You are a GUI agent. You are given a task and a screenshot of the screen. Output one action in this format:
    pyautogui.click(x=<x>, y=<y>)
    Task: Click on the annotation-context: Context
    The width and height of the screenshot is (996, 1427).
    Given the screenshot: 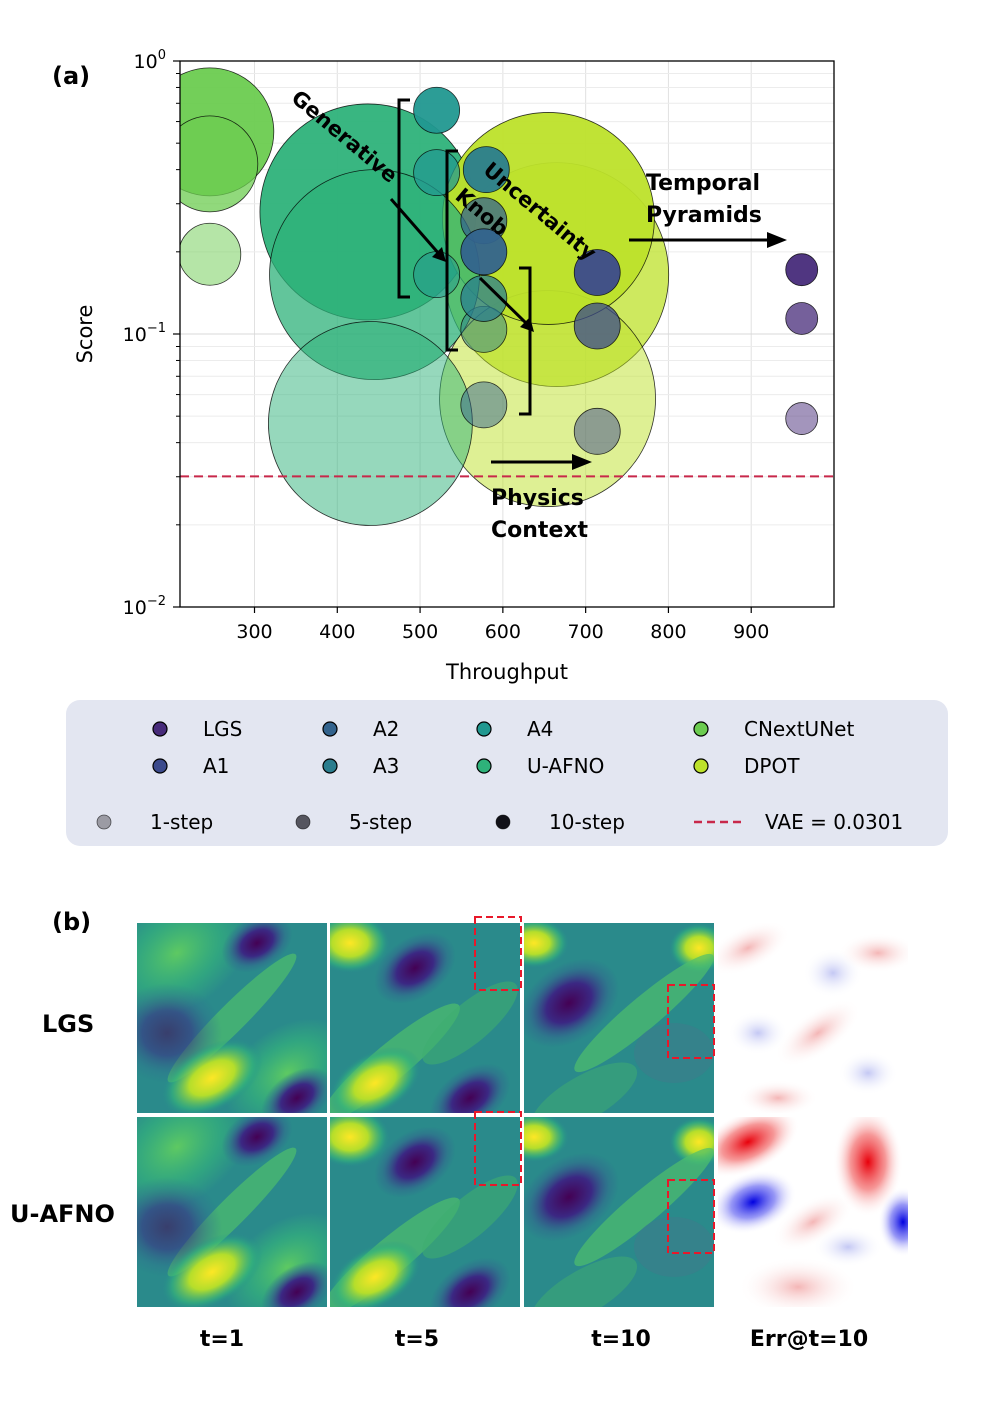 What is the action you would take?
    pyautogui.click(x=540, y=530)
    